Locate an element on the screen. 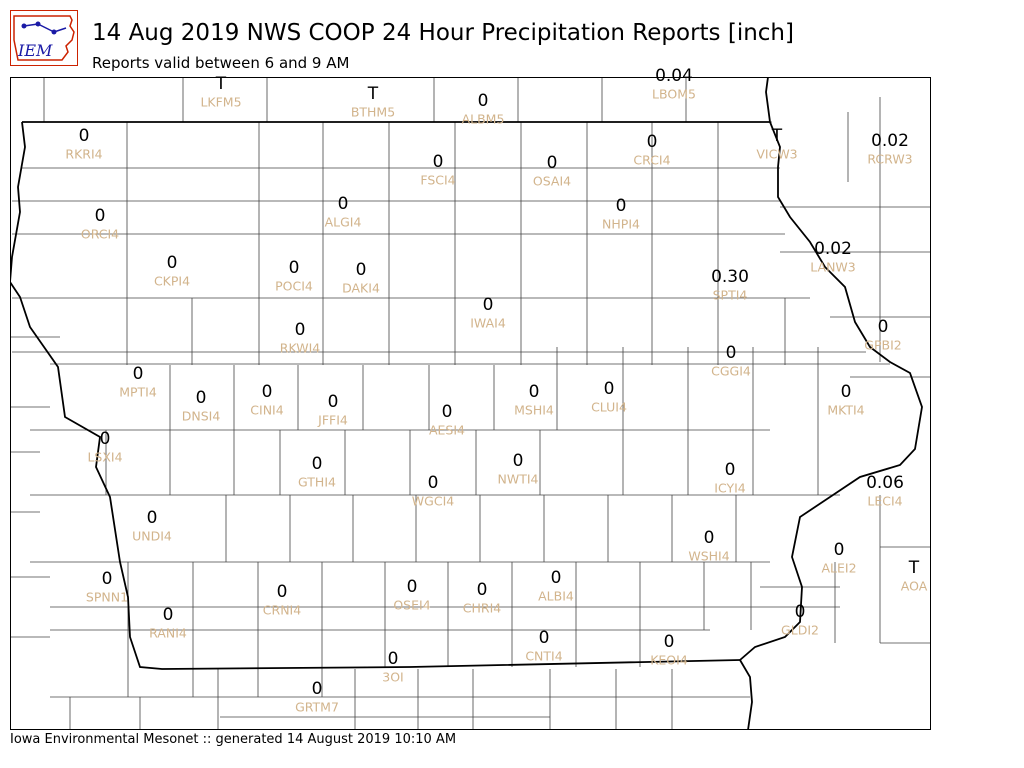  station-id: CNTI4 is located at coordinates (544, 656).